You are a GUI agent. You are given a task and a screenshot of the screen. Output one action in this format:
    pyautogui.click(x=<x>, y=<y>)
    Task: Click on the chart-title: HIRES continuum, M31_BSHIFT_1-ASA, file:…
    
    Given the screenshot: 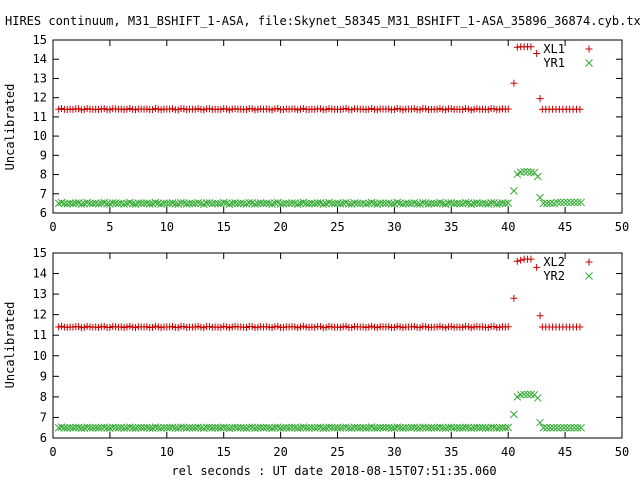 What is the action you would take?
    pyautogui.click(x=322, y=21)
    